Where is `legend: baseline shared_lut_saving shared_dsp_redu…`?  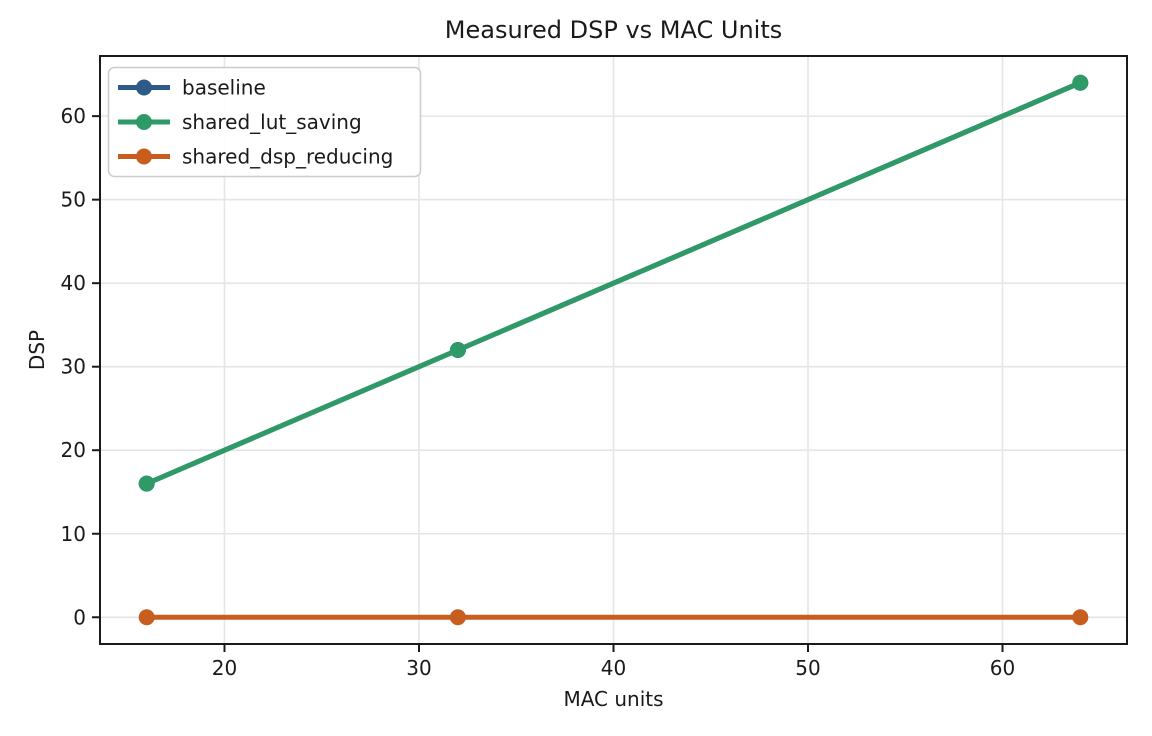
legend: baseline shared_lut_saving shared_dsp_redu… is located at coordinates (264, 122).